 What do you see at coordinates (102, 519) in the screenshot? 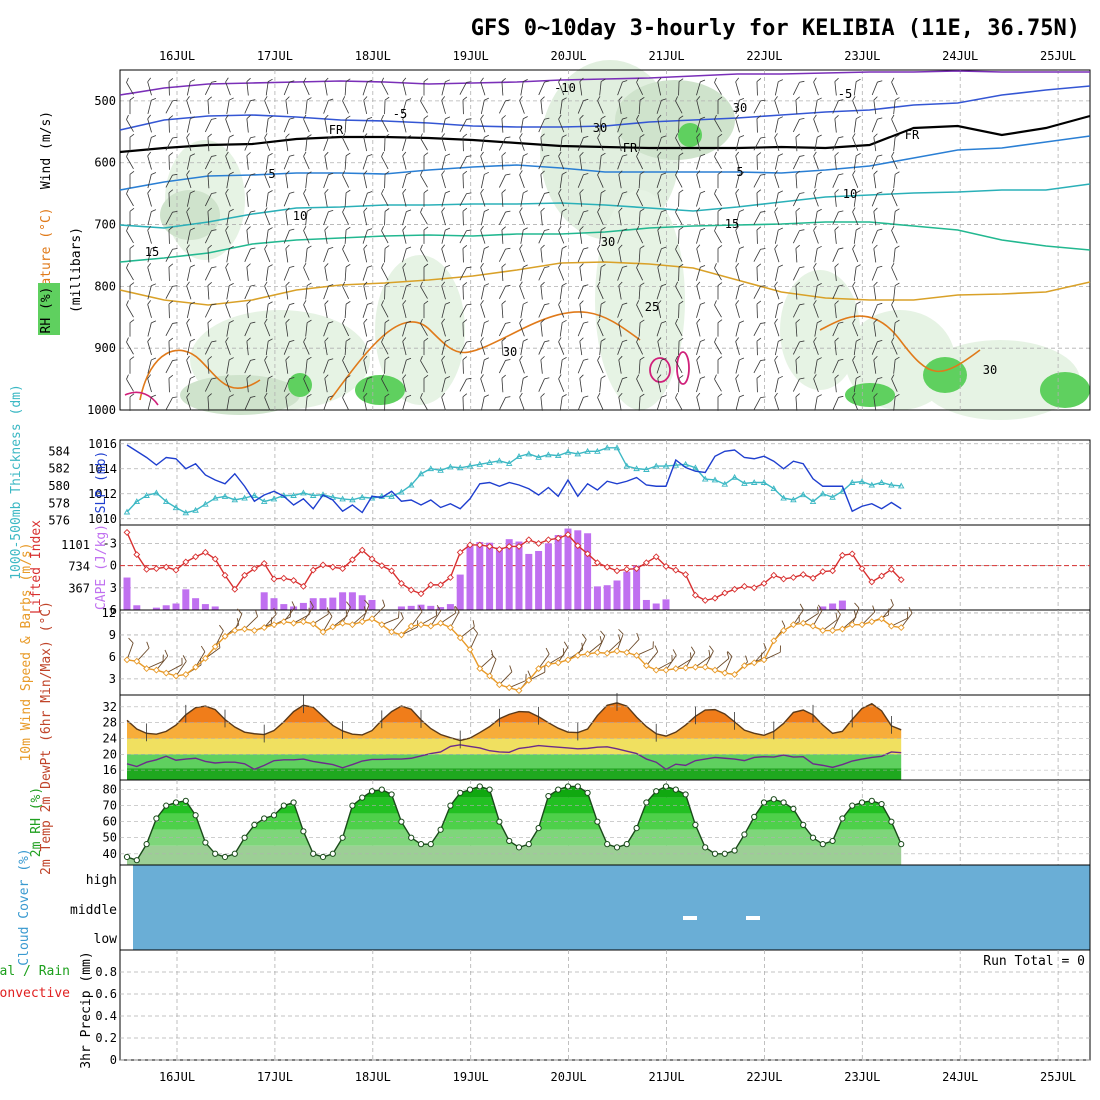
I see `slp-tick-label: 1010` at bounding box center [102, 519].